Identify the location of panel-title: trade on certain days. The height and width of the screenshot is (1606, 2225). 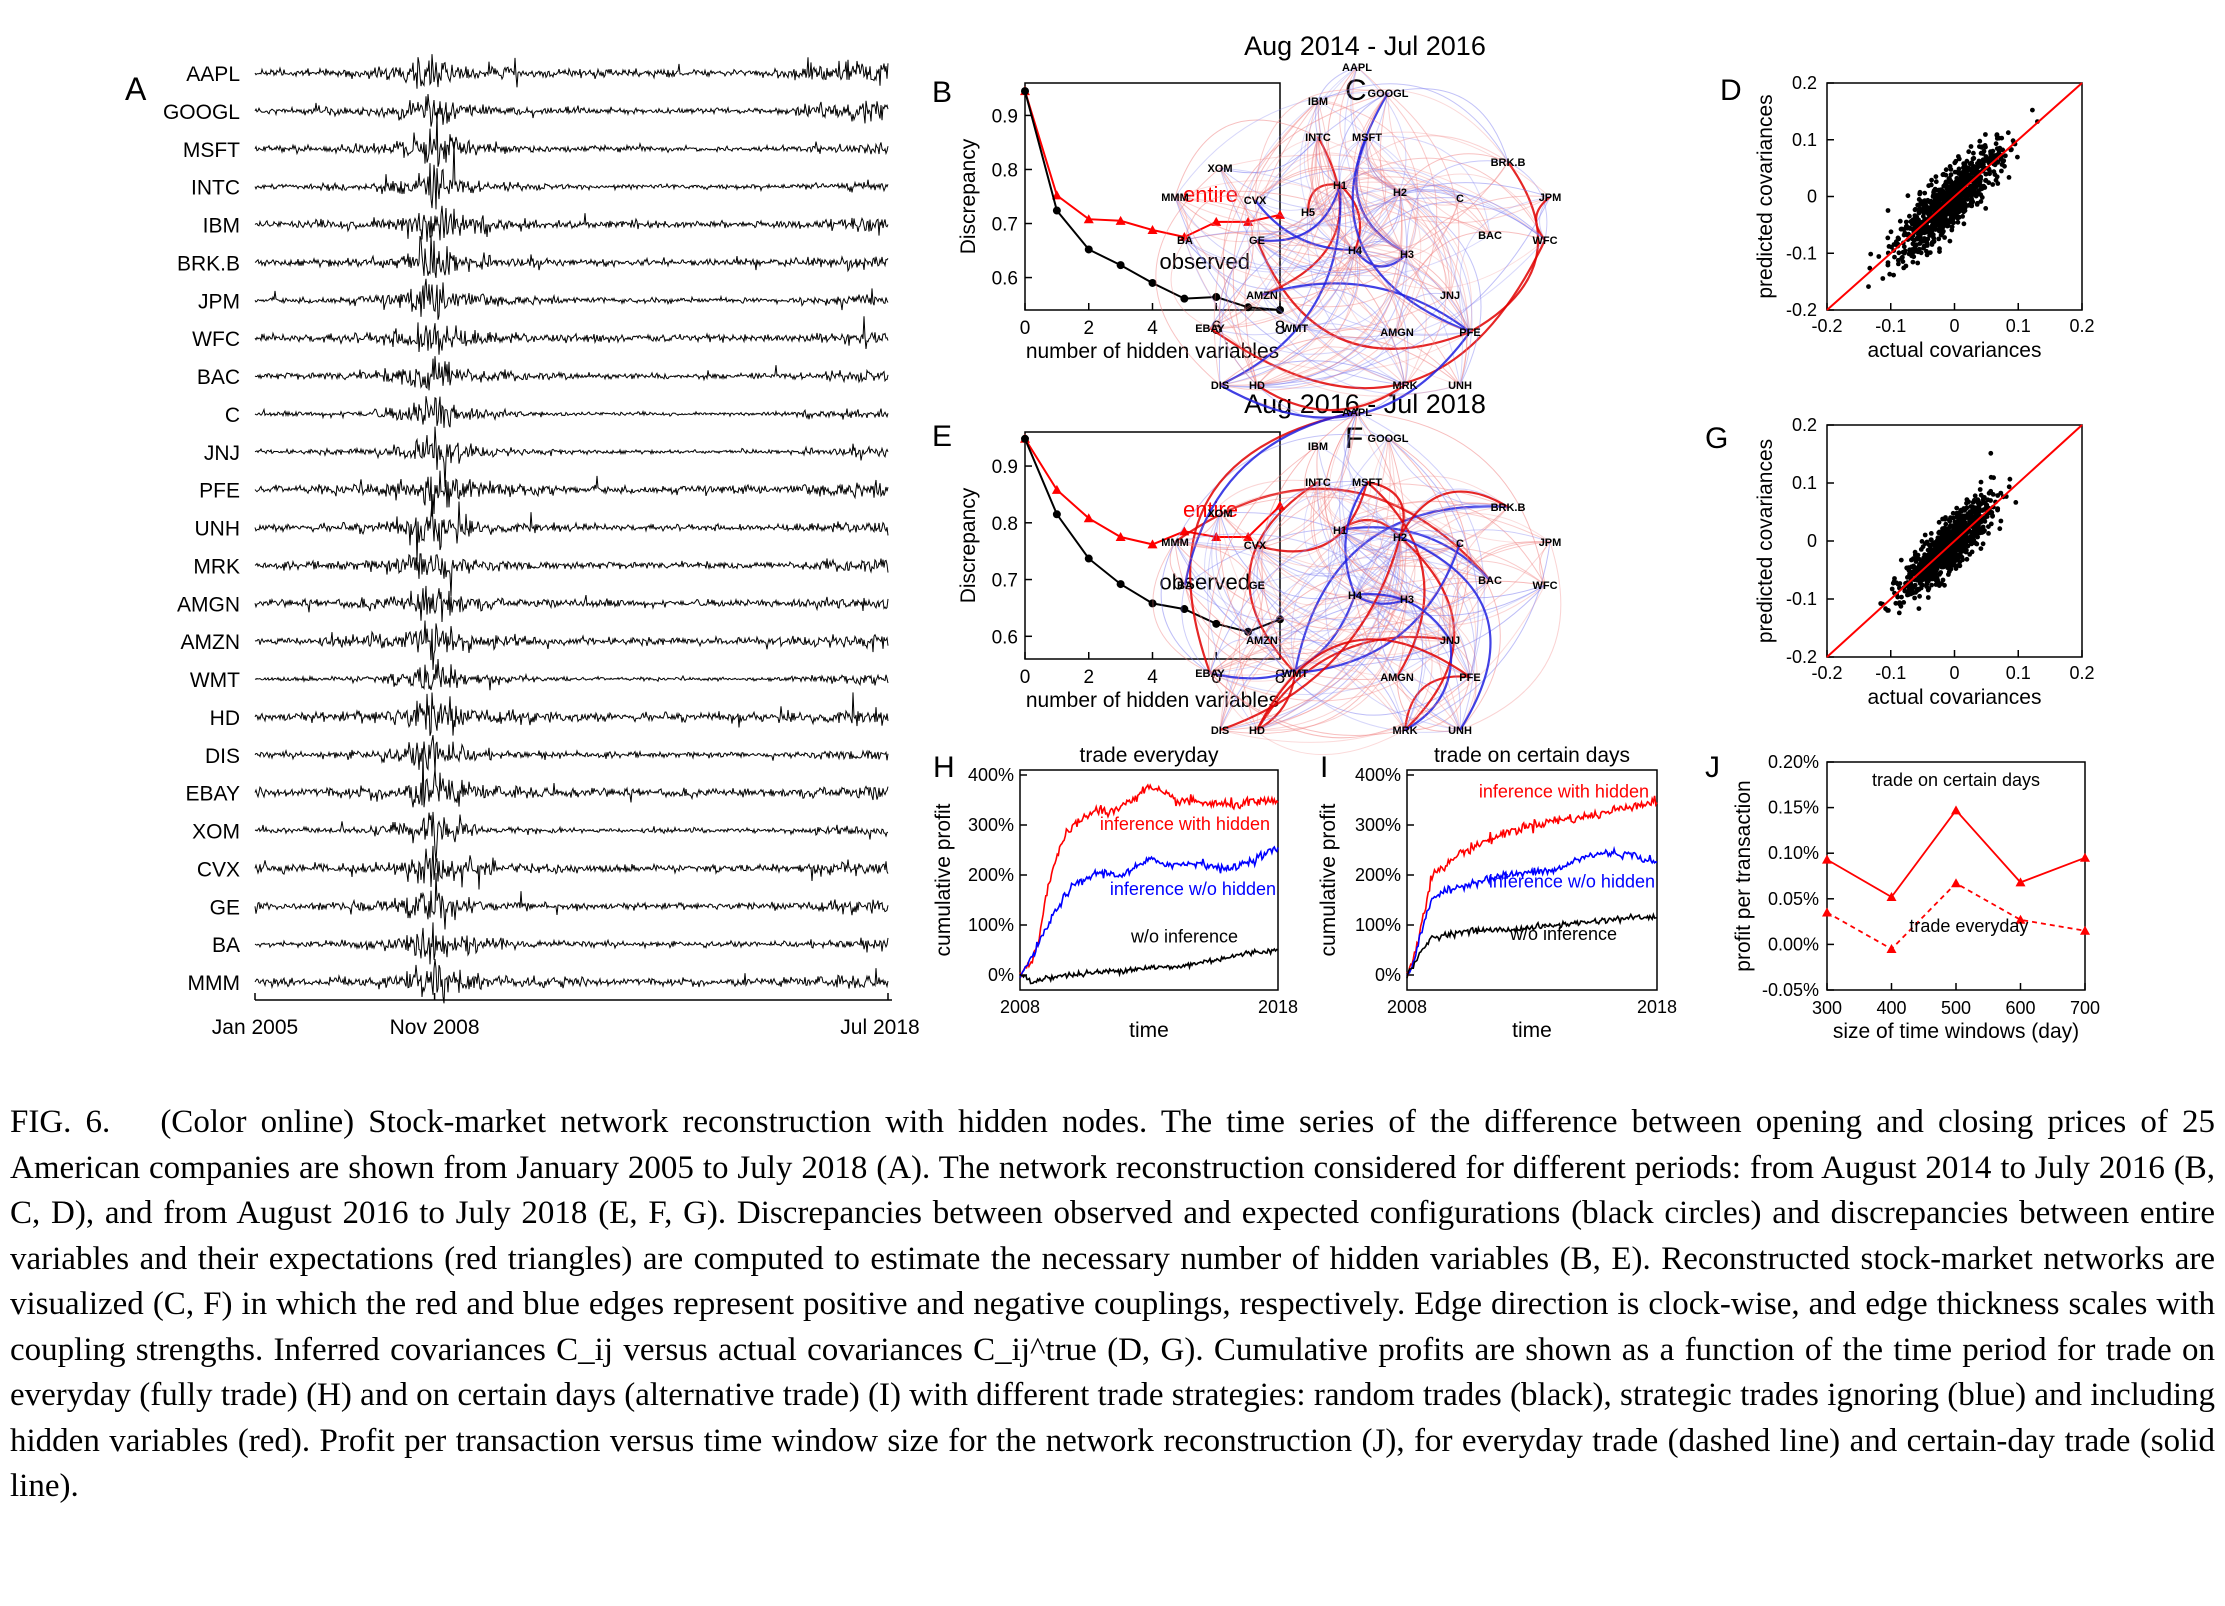
(1532, 755).